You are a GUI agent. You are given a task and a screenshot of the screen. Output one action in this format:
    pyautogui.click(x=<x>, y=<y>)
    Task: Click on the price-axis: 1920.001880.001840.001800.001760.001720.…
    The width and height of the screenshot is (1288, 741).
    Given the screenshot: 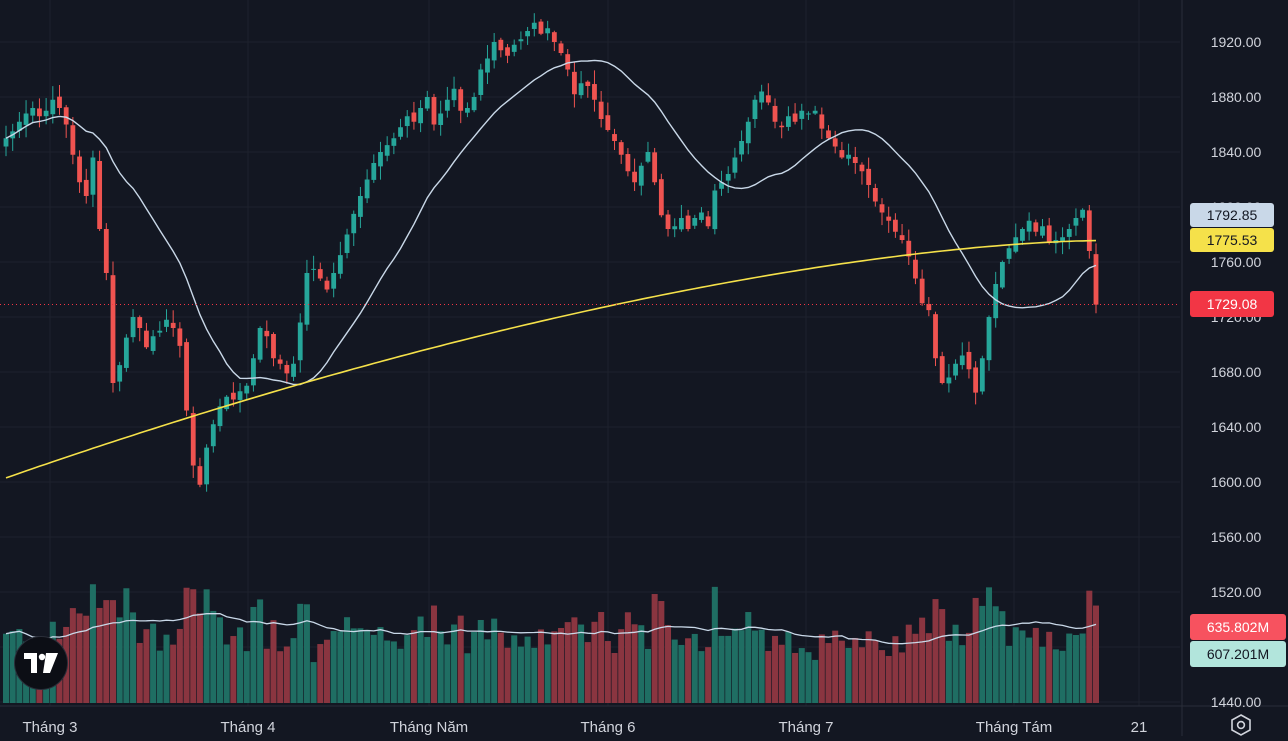 What is the action you would take?
    pyautogui.click(x=1236, y=372)
    